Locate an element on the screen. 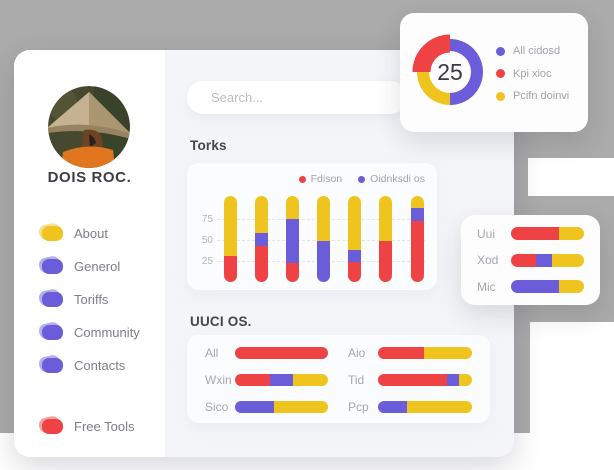 The height and width of the screenshot is (470, 614). donut-chart is located at coordinates (447, 69).